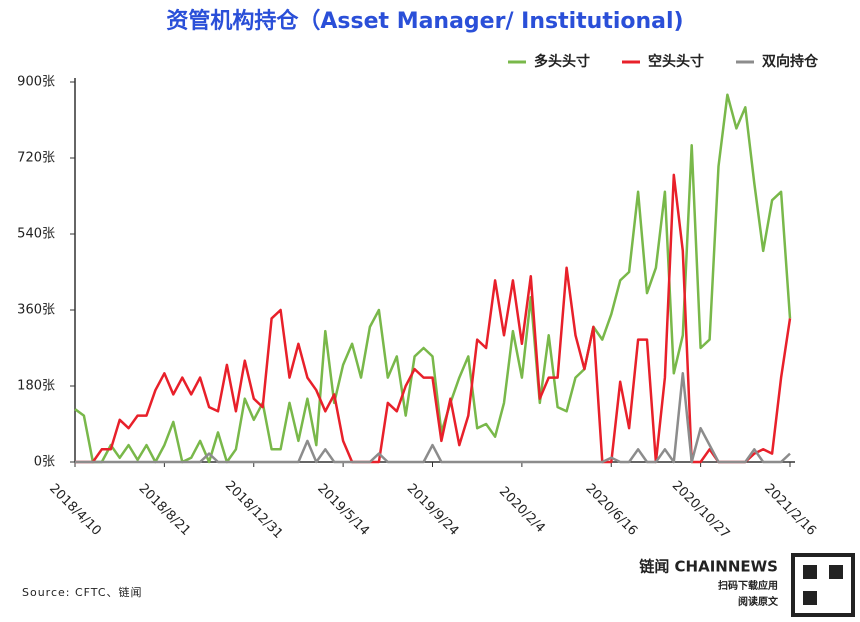  I want to click on series-line, so click(433, 418).